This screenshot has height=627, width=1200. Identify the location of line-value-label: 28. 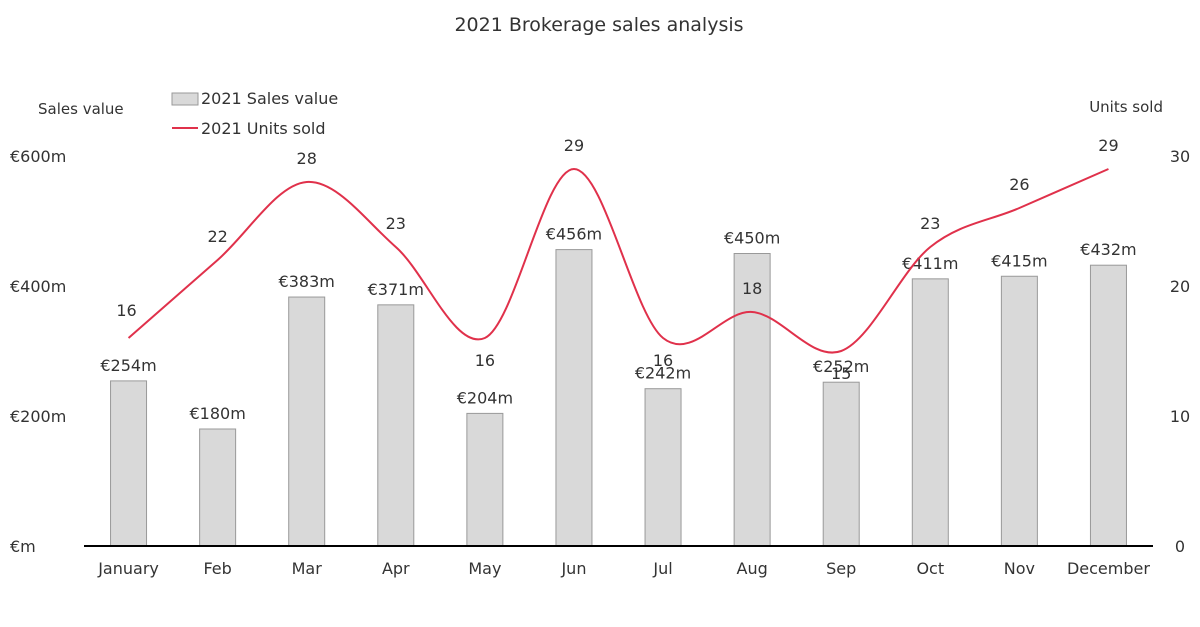
(307, 158).